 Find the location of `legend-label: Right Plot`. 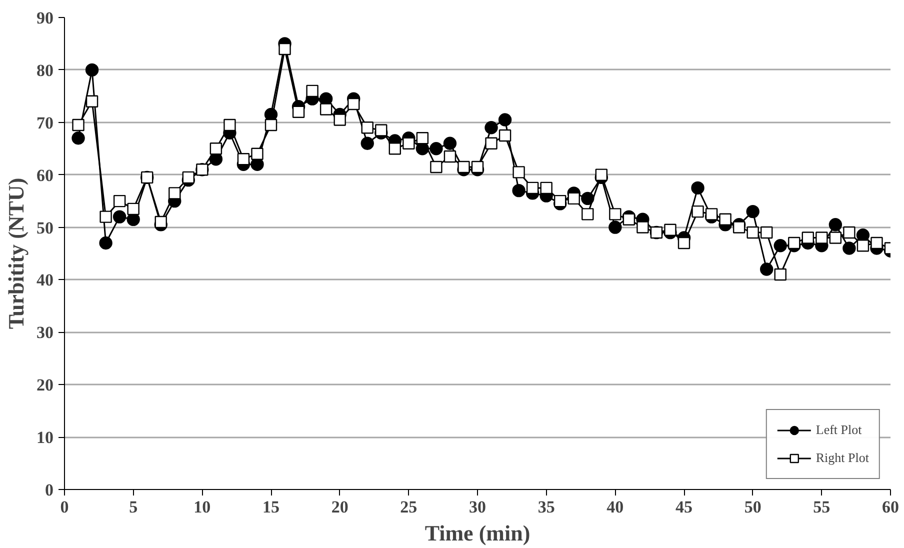

legend-label: Right Plot is located at coordinates (842, 458).